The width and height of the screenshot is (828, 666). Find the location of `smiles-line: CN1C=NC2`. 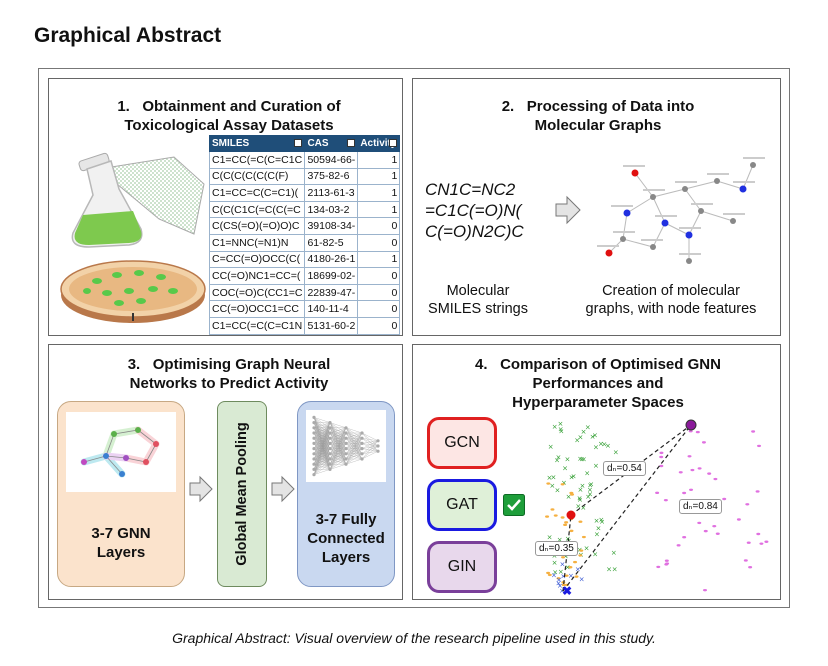

smiles-line: CN1C=NC2 is located at coordinates (470, 189).